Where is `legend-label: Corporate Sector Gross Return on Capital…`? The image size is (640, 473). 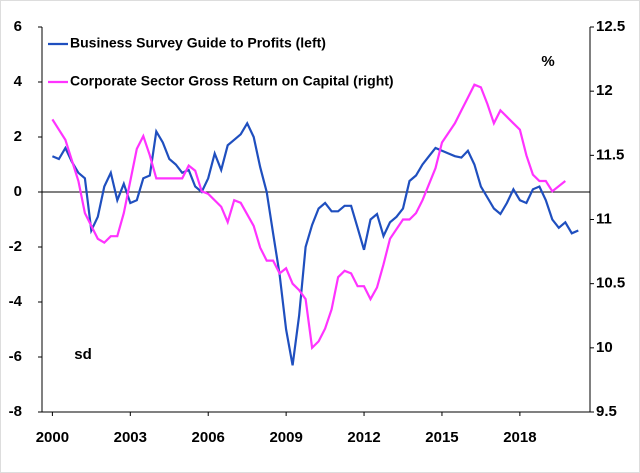
legend-label: Corporate Sector Gross Return on Capital… is located at coordinates (232, 81).